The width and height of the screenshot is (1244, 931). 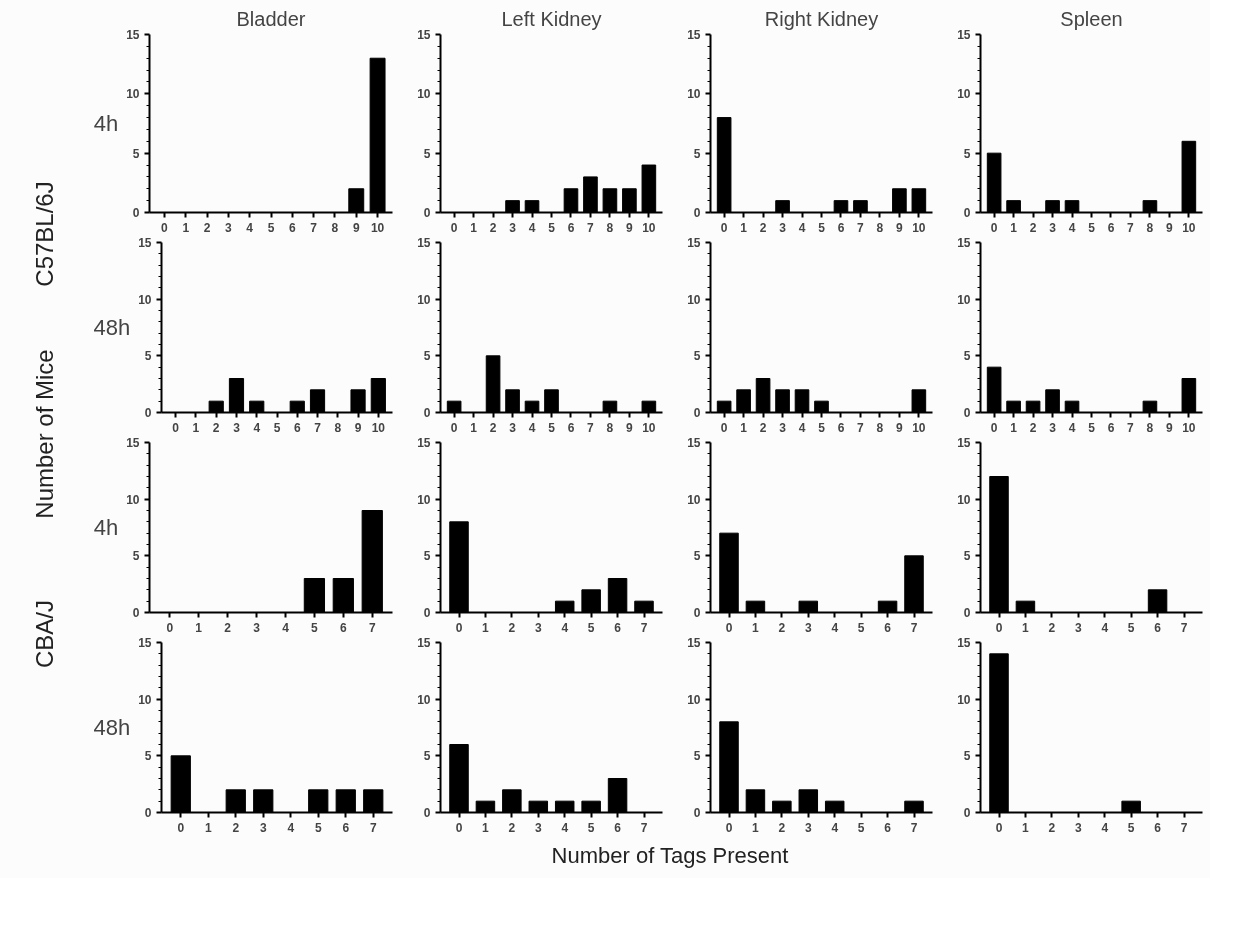 I want to click on text: Number of Tags Present, so click(x=670, y=856).